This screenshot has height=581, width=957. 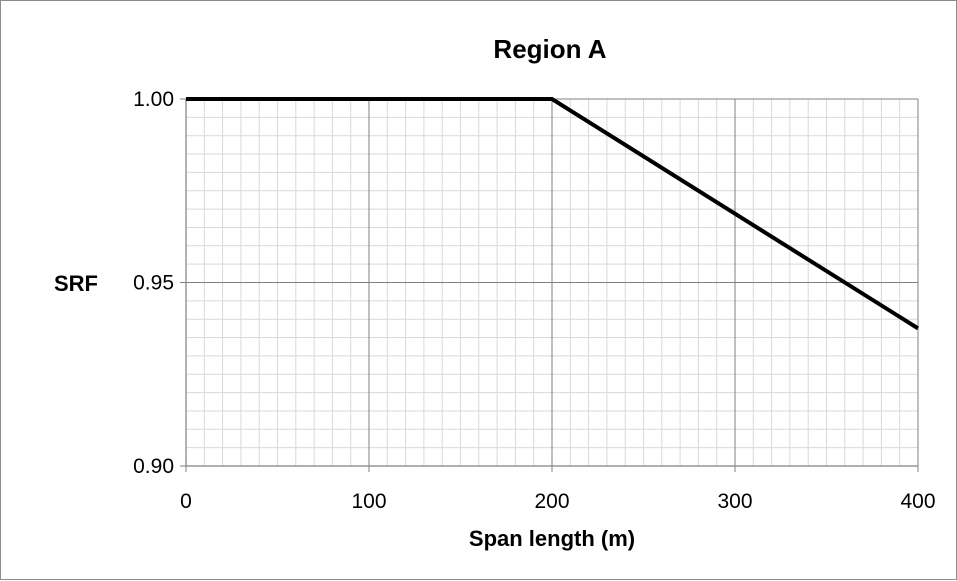 I want to click on x-tick-label: 400, so click(x=917, y=501).